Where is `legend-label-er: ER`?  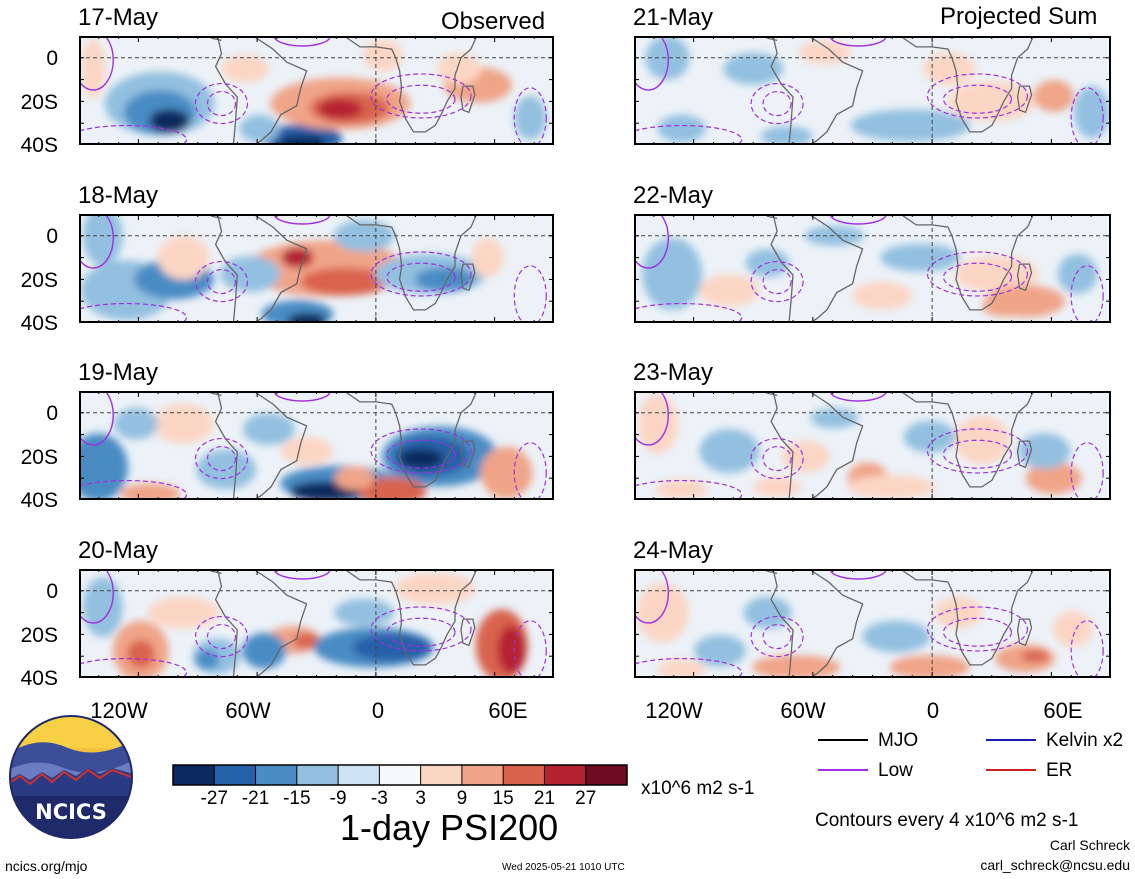
legend-label-er: ER is located at coordinates (1059, 770).